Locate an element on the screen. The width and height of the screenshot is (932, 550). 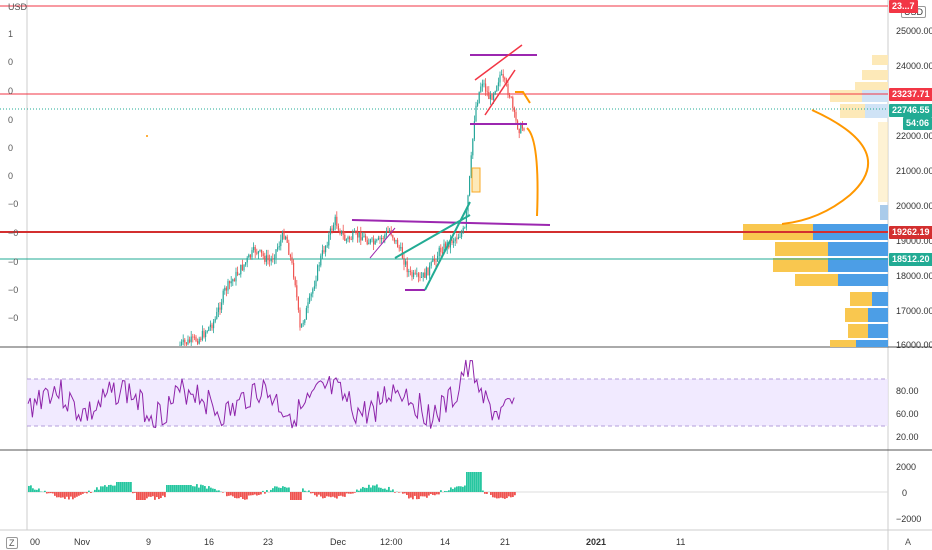
left-axis-label: 0 is located at coordinates (11, 62).